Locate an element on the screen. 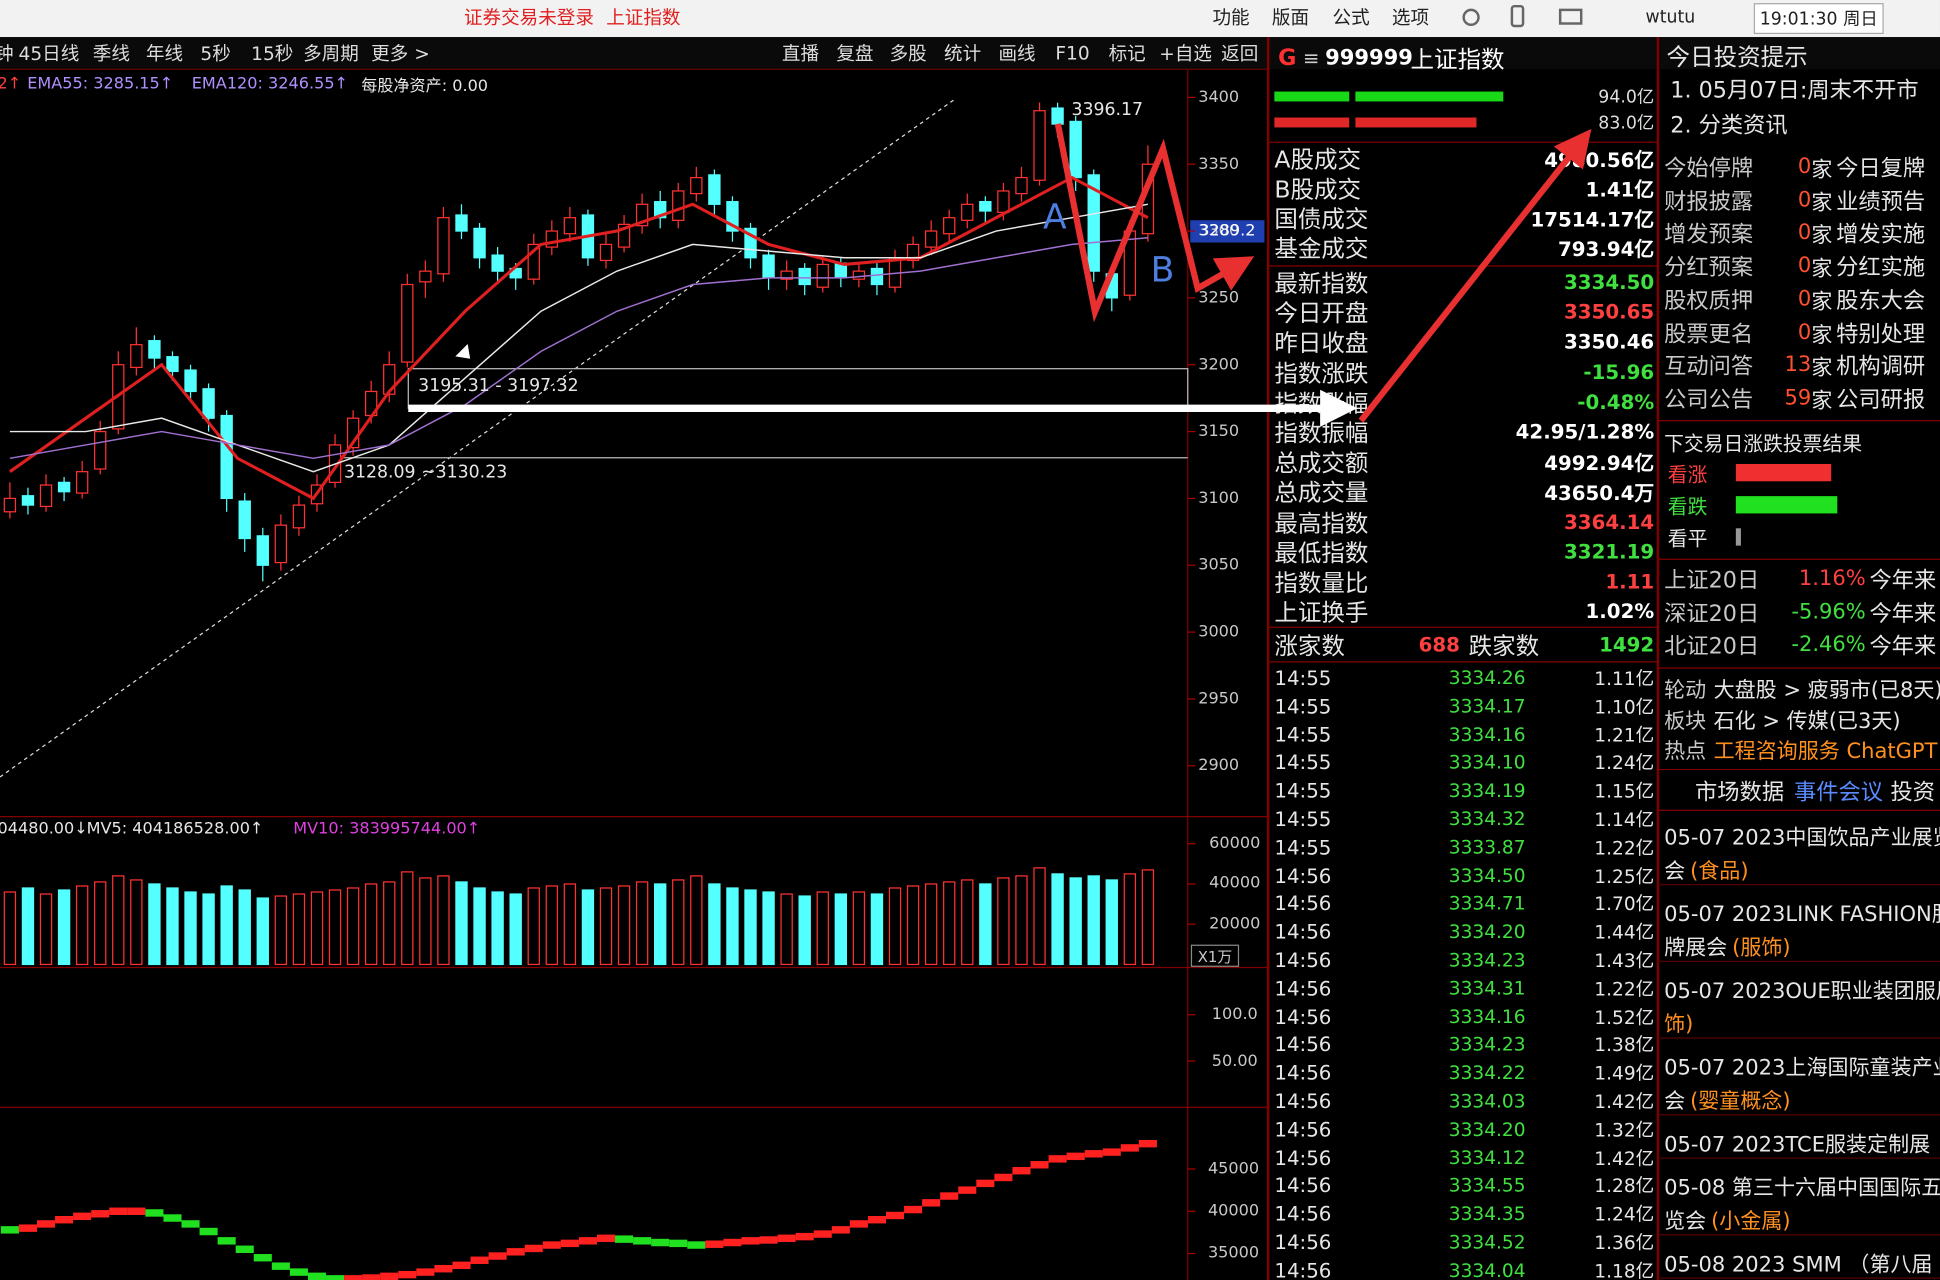 This screenshot has height=1280, width=1940. news-title: 05-08 第三十六届中国国际五 is located at coordinates (1802, 1188).